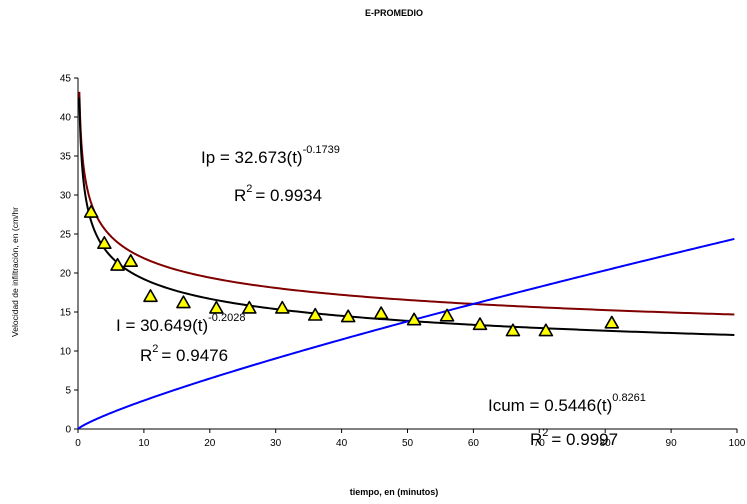 The image size is (747, 504). I want to click on x-axis: 0 10 20 30 40 50 60 70 80 90 100, so click(410, 438).